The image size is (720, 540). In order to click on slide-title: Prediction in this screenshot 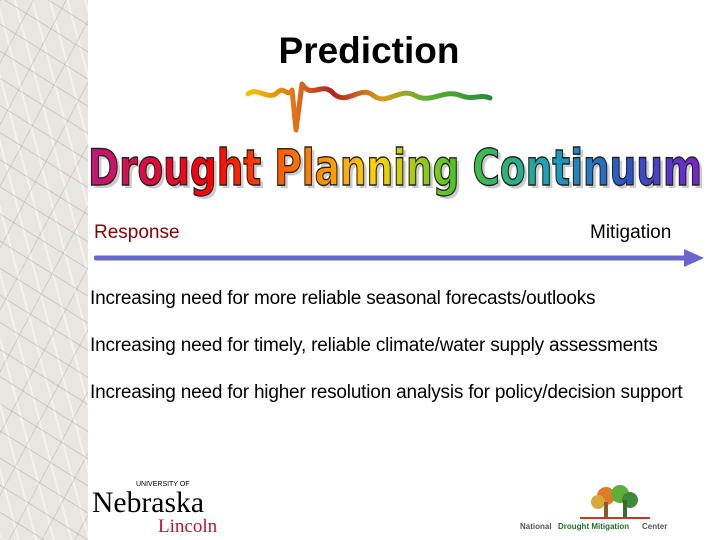, I will do `click(369, 50)`.